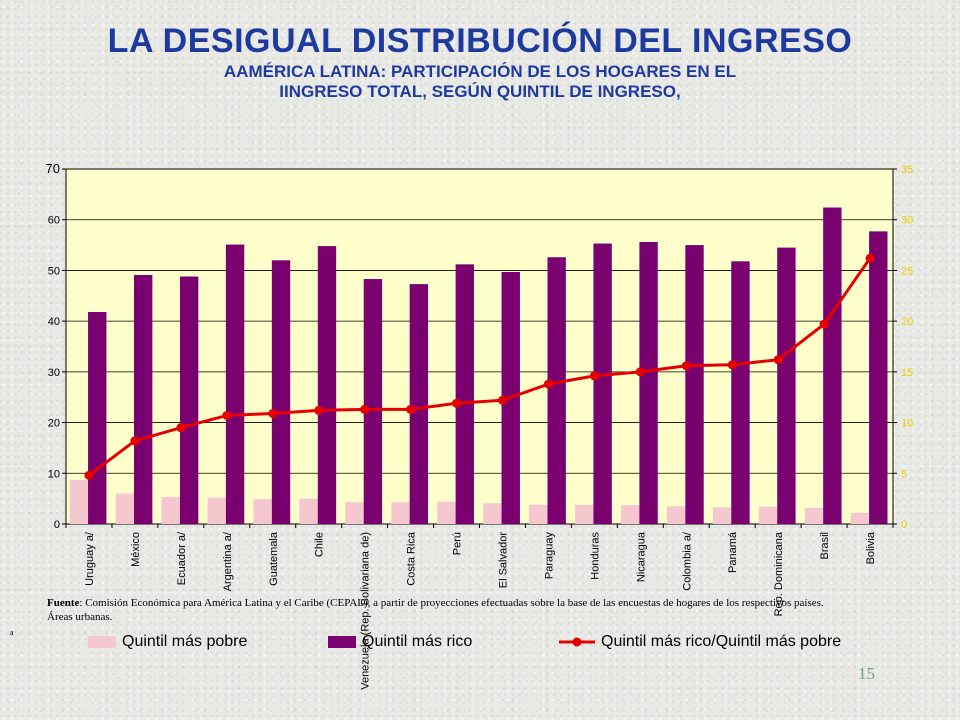 The width and height of the screenshot is (960, 720). What do you see at coordinates (549, 556) in the screenshot?
I see `x-tick-label: Paraguay` at bounding box center [549, 556].